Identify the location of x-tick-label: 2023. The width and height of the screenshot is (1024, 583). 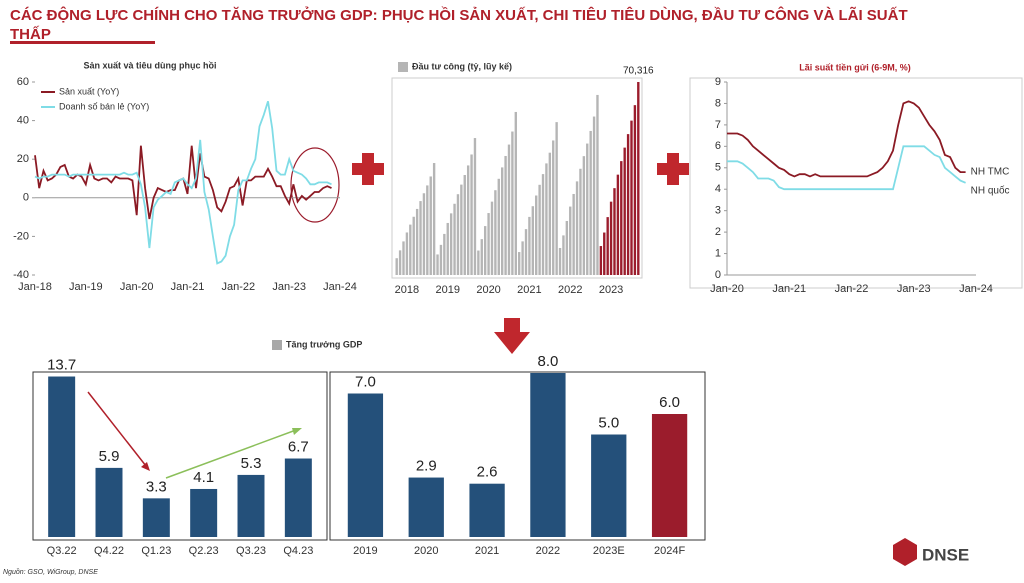
(611, 290).